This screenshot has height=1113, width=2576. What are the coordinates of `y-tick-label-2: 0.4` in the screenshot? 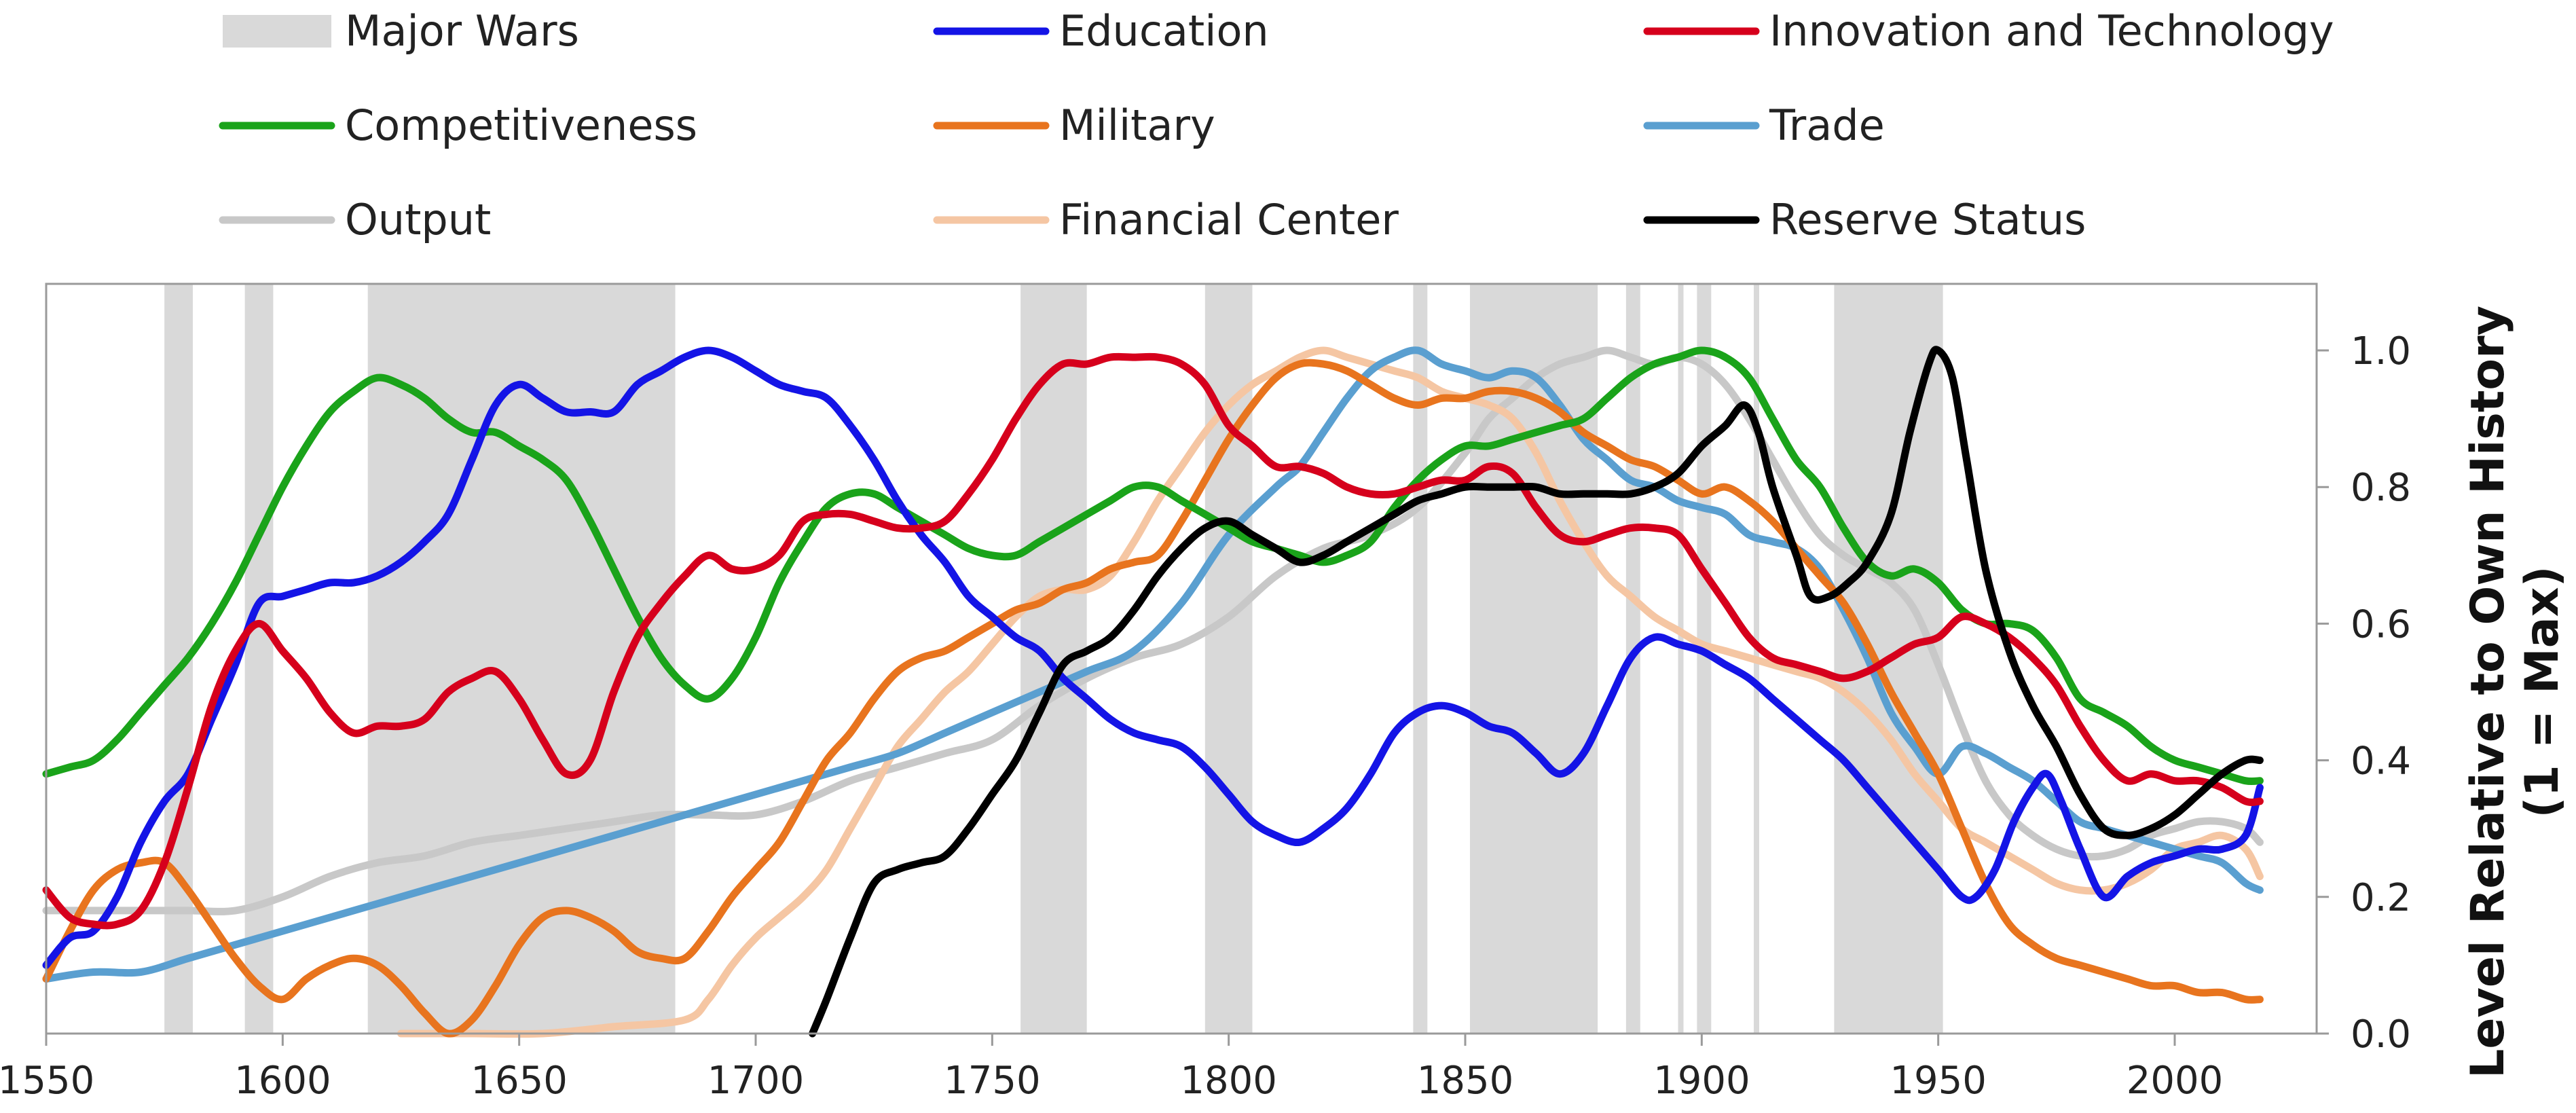 It's located at (2381, 762).